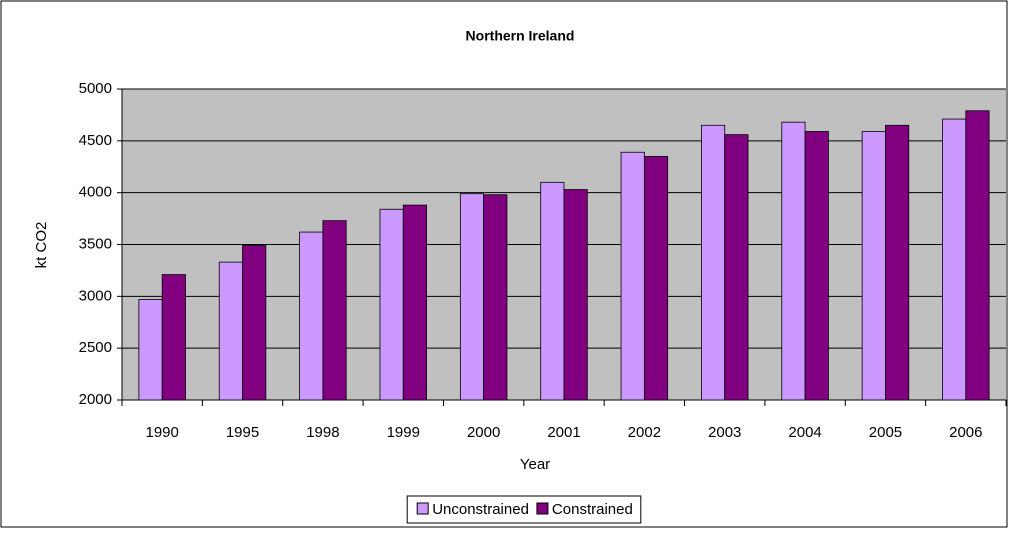 This screenshot has height=535, width=1011. Describe the element at coordinates (322, 432) in the screenshot. I see `x-tick-label: 1998` at that location.